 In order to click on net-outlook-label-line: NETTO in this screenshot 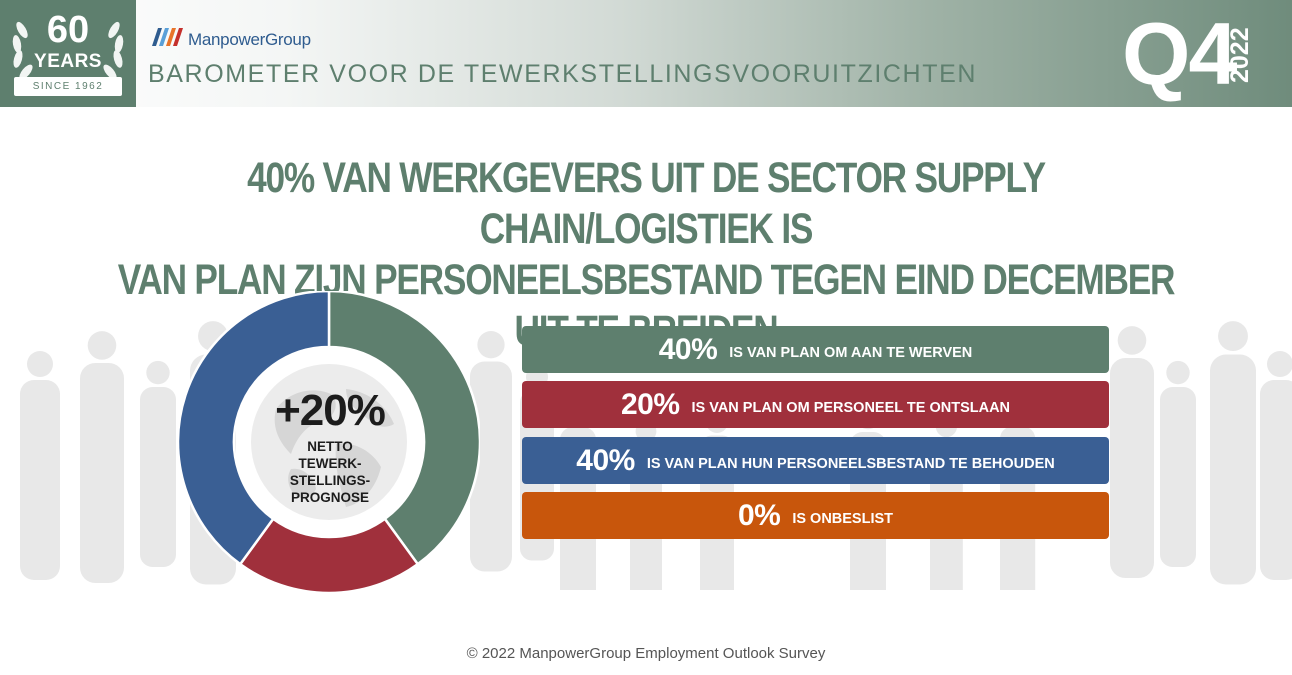, I will do `click(330, 446)`.